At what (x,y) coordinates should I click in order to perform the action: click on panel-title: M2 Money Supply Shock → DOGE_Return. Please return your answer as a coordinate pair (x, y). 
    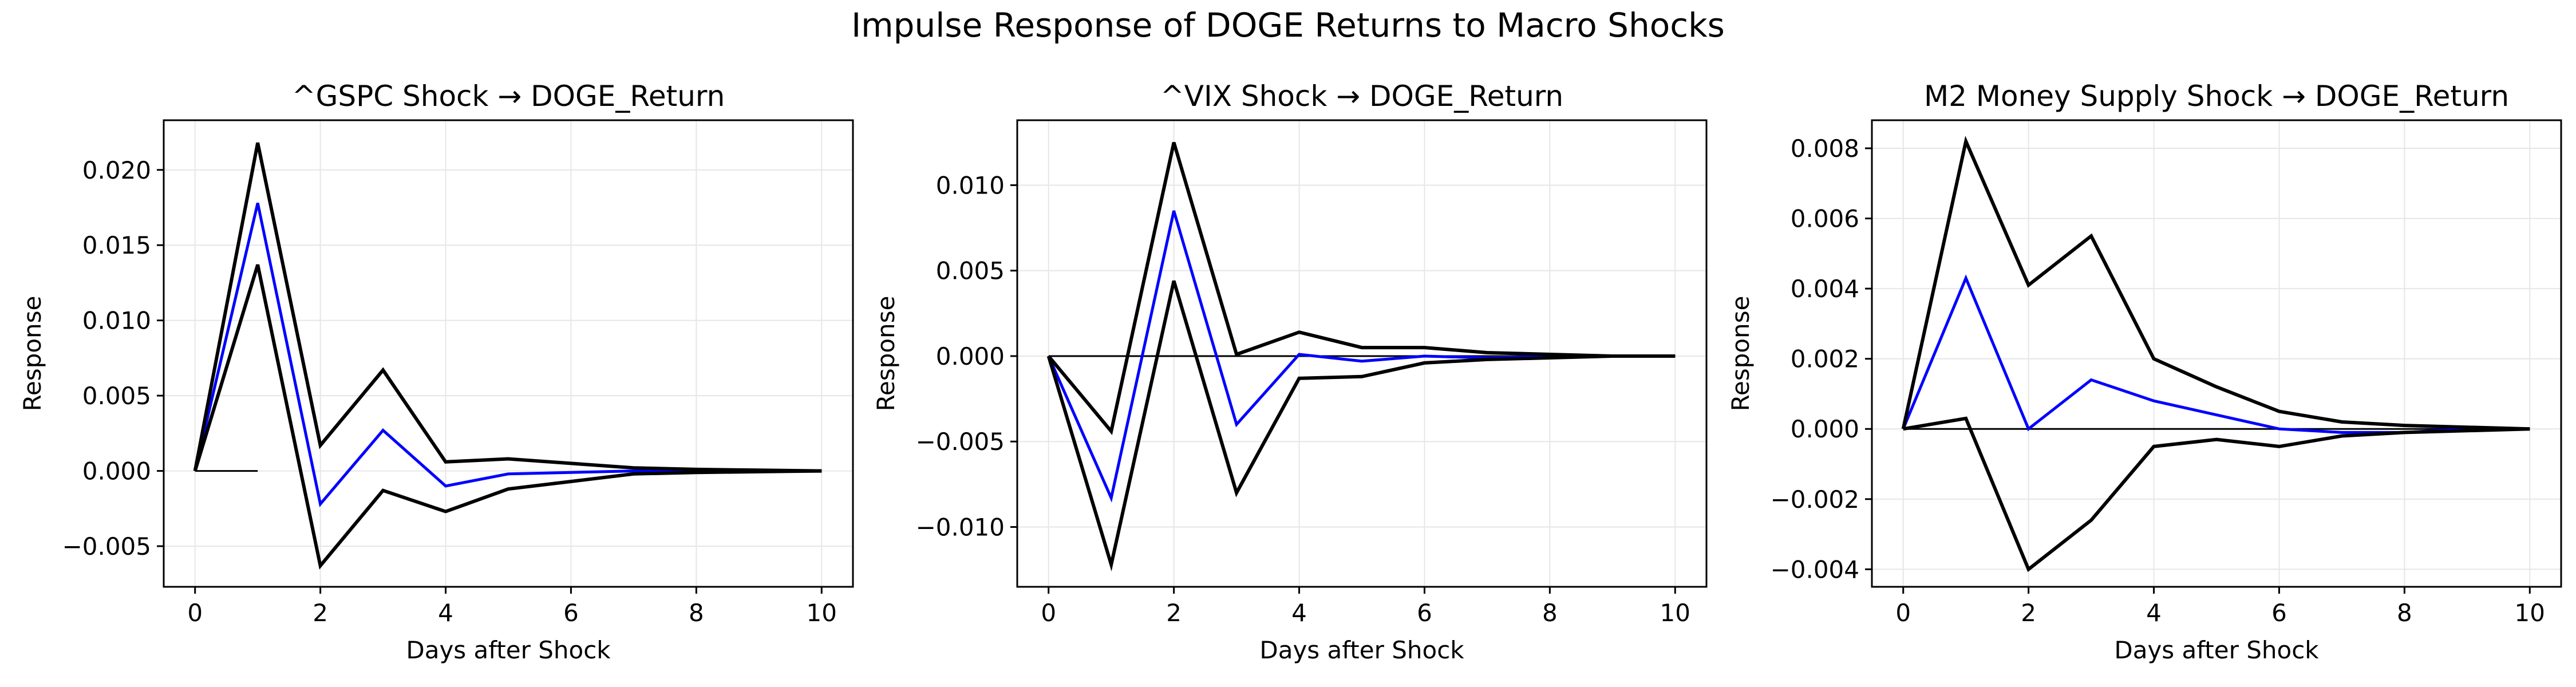
    Looking at the image, I should click on (2216, 97).